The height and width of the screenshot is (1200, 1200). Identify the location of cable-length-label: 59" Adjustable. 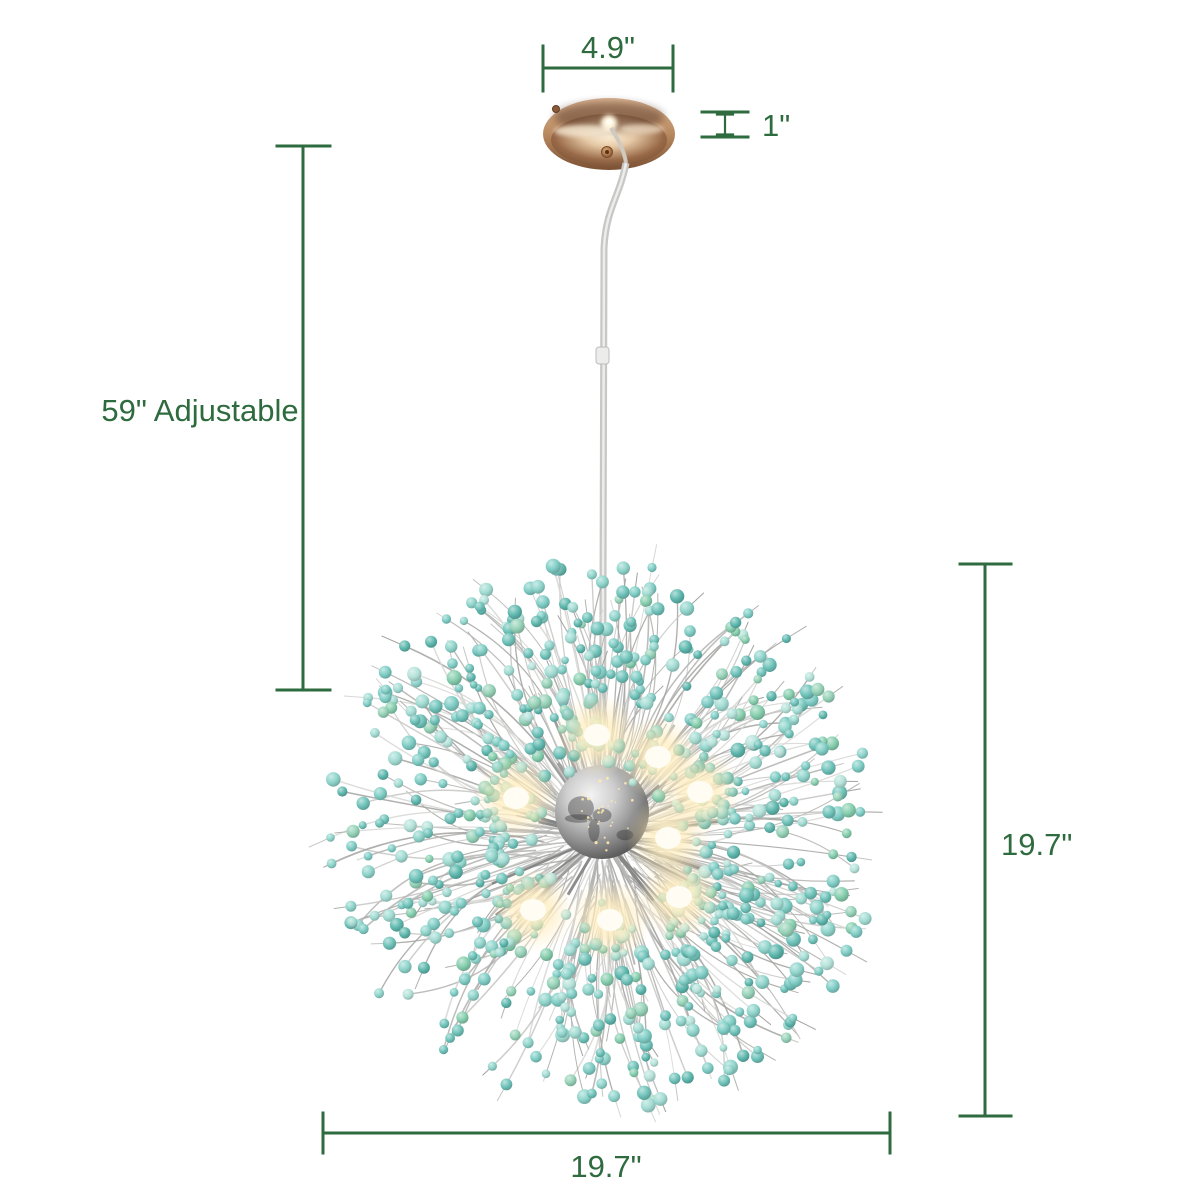
(199, 410).